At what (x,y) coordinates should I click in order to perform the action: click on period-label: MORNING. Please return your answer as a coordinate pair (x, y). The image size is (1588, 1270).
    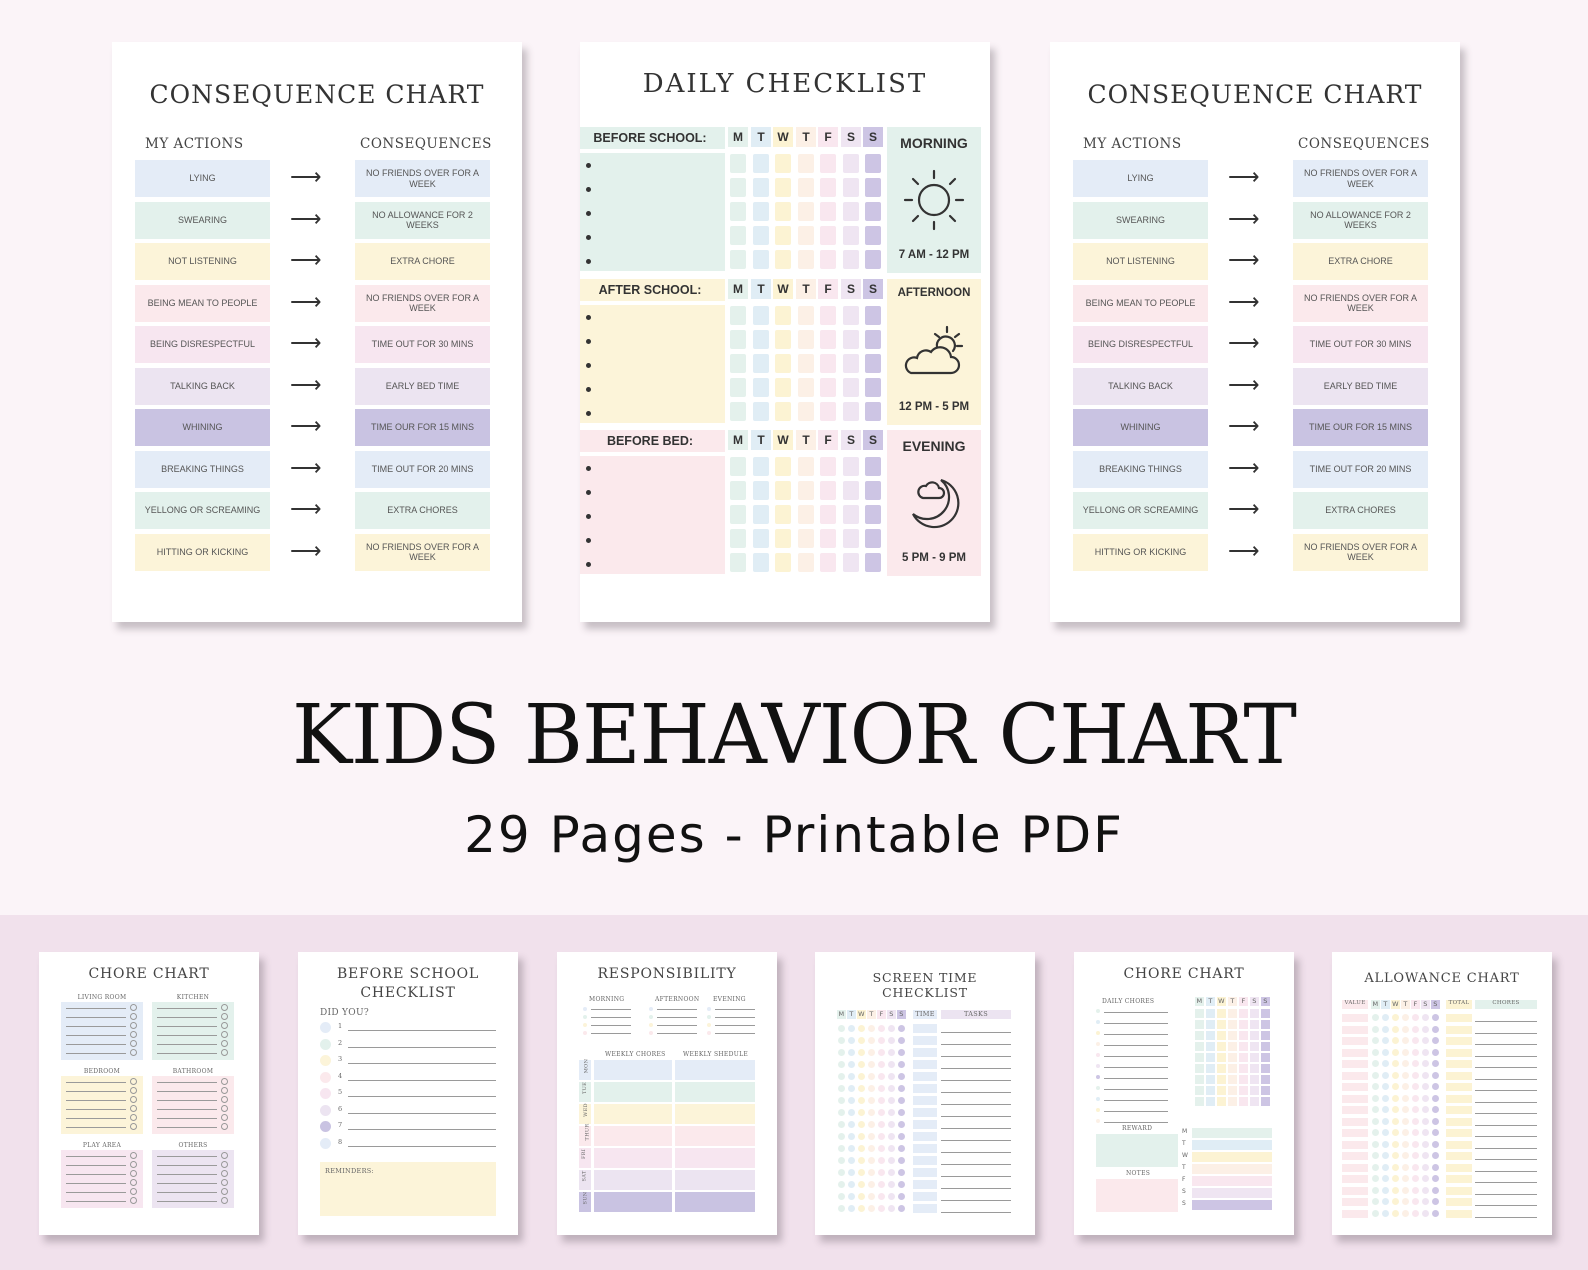
    Looking at the image, I should click on (607, 999).